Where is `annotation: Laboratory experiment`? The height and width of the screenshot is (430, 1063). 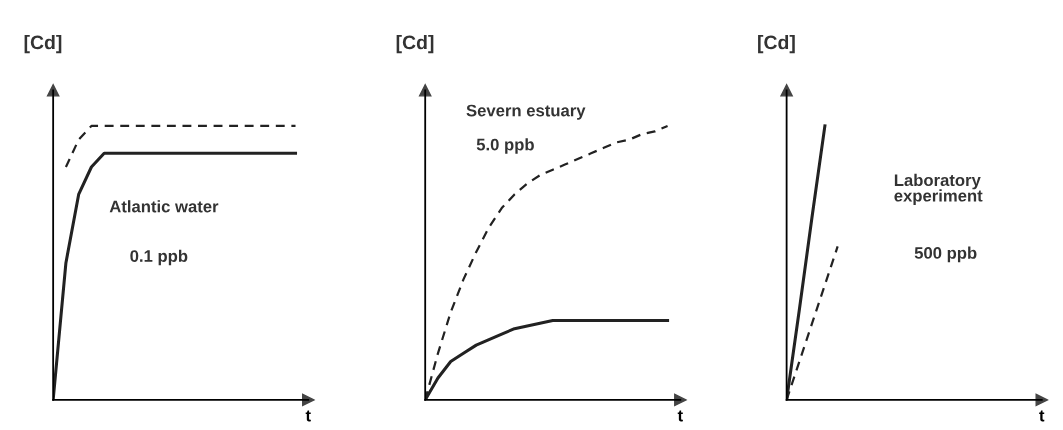
annotation: Laboratory experiment is located at coordinates (938, 189).